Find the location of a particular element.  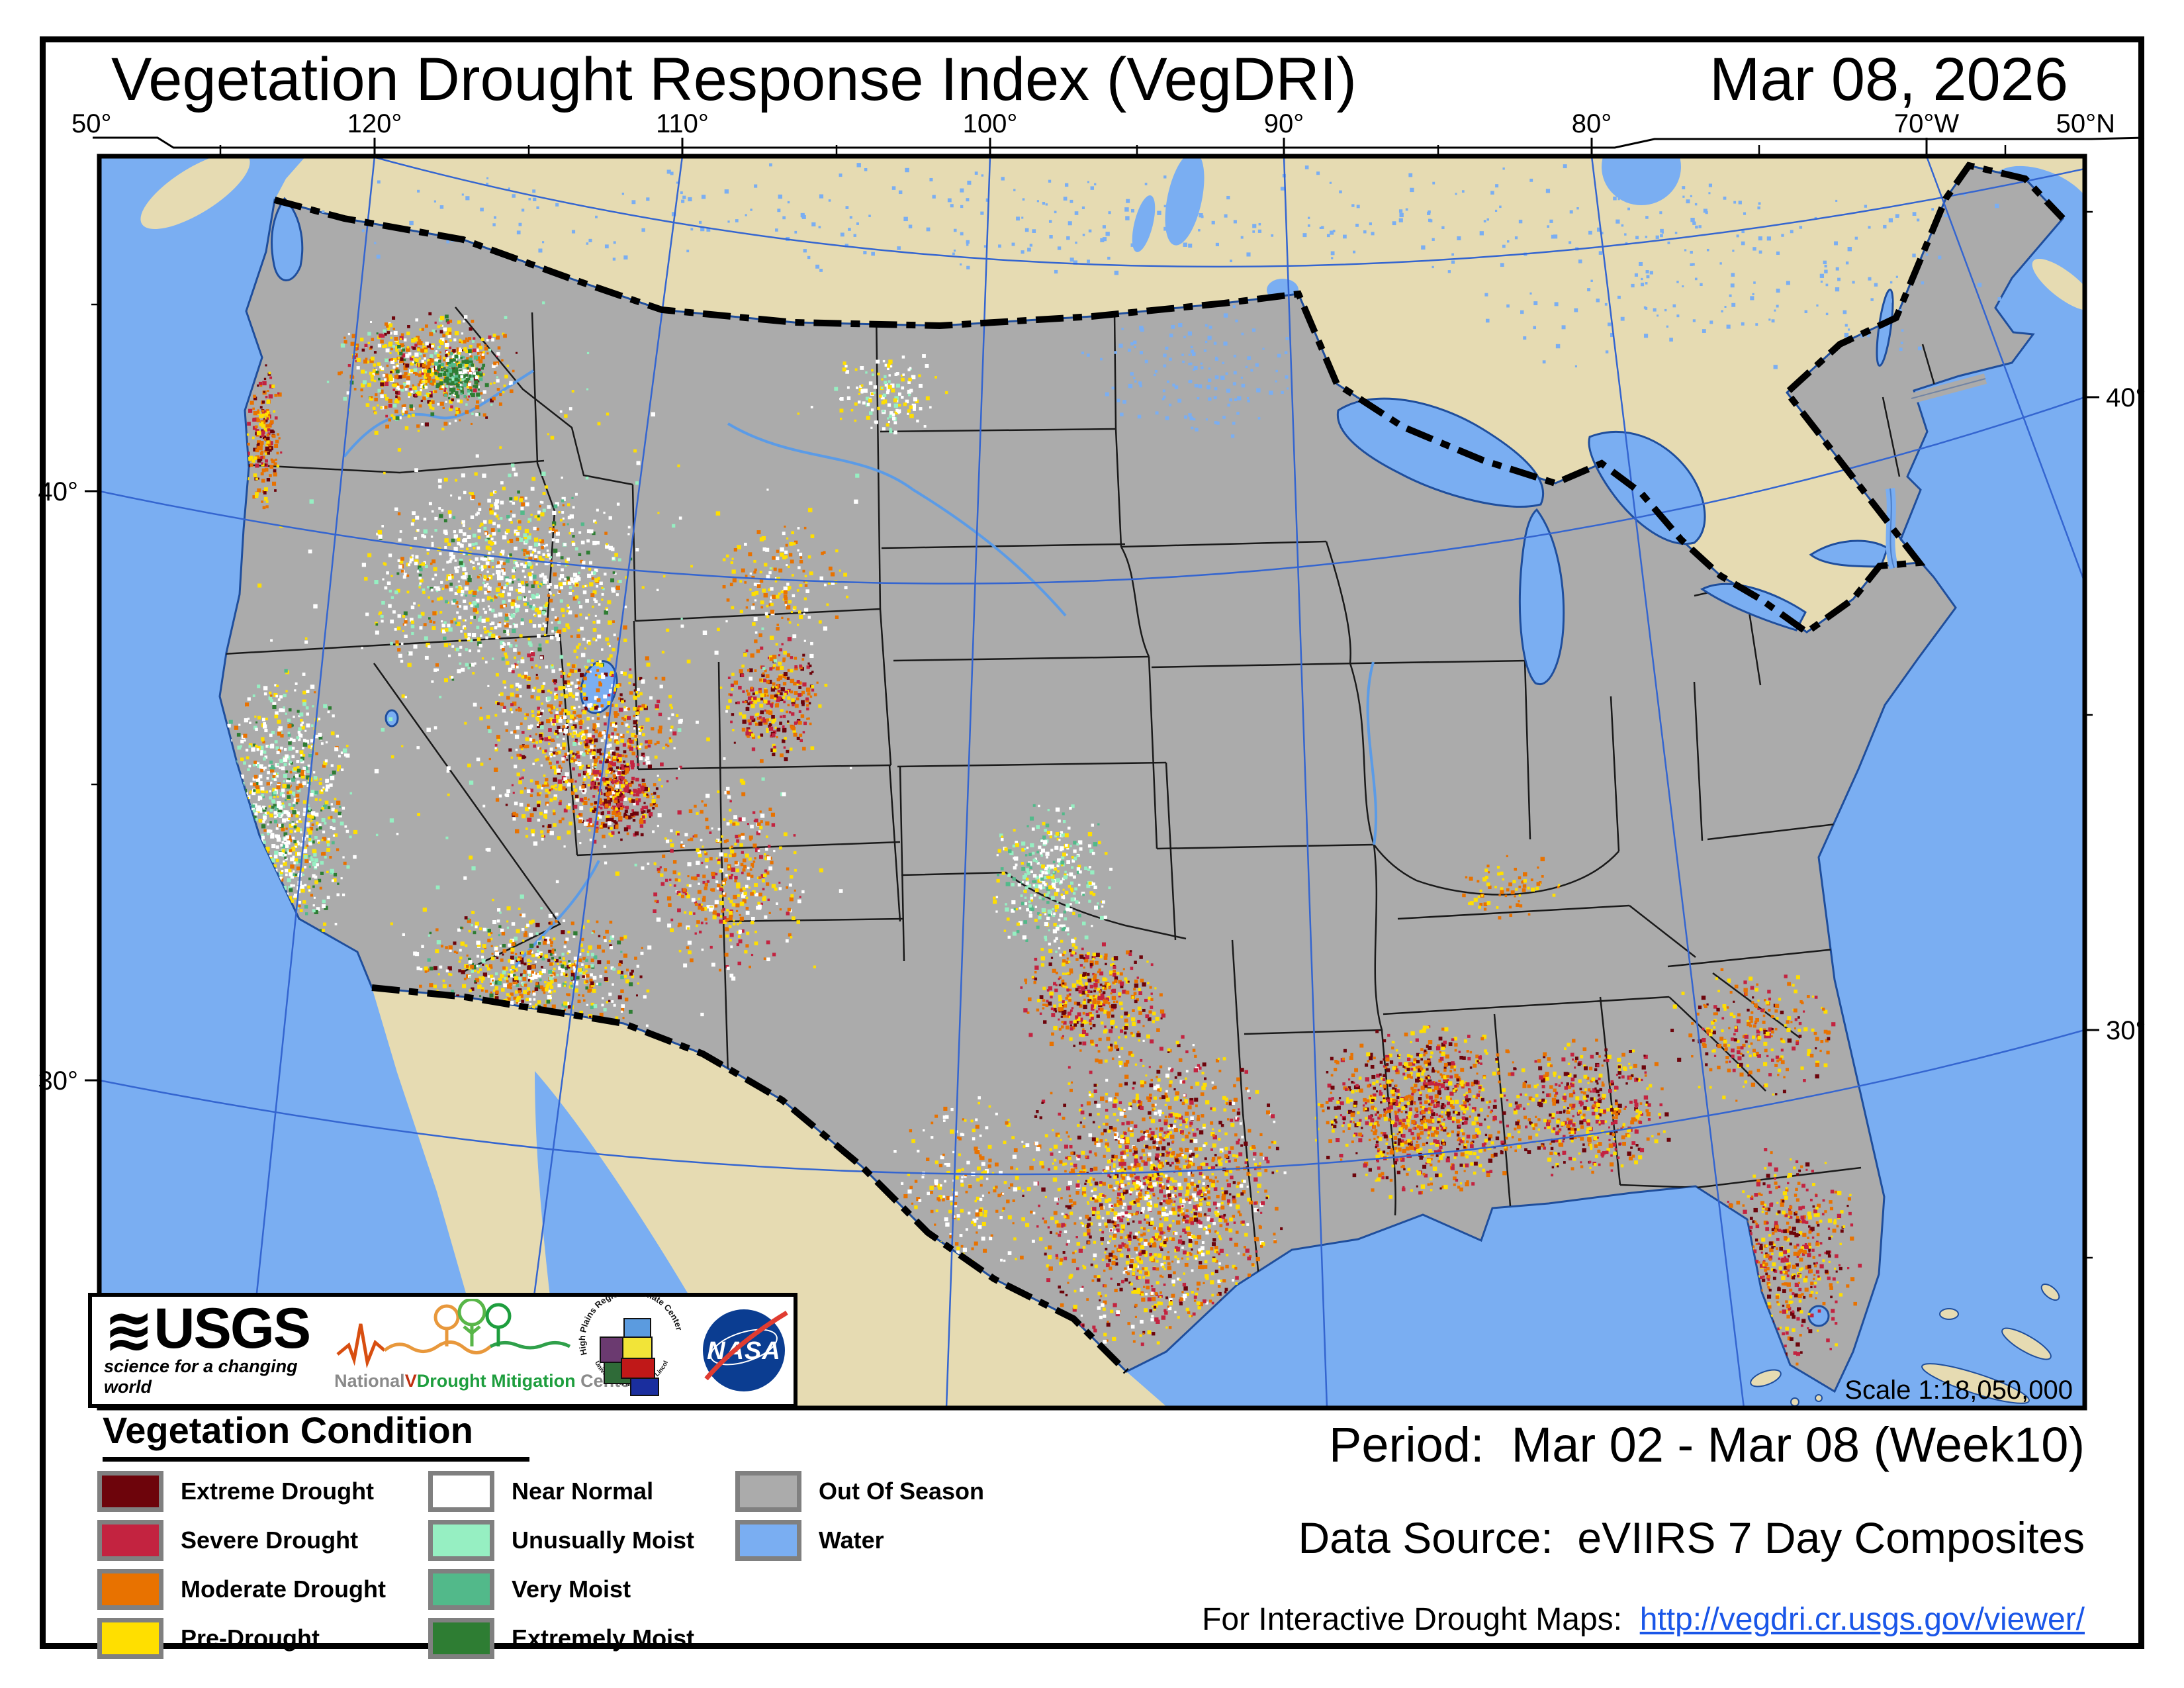

speckle-cluster-colorado-front is located at coordinates (772, 700).